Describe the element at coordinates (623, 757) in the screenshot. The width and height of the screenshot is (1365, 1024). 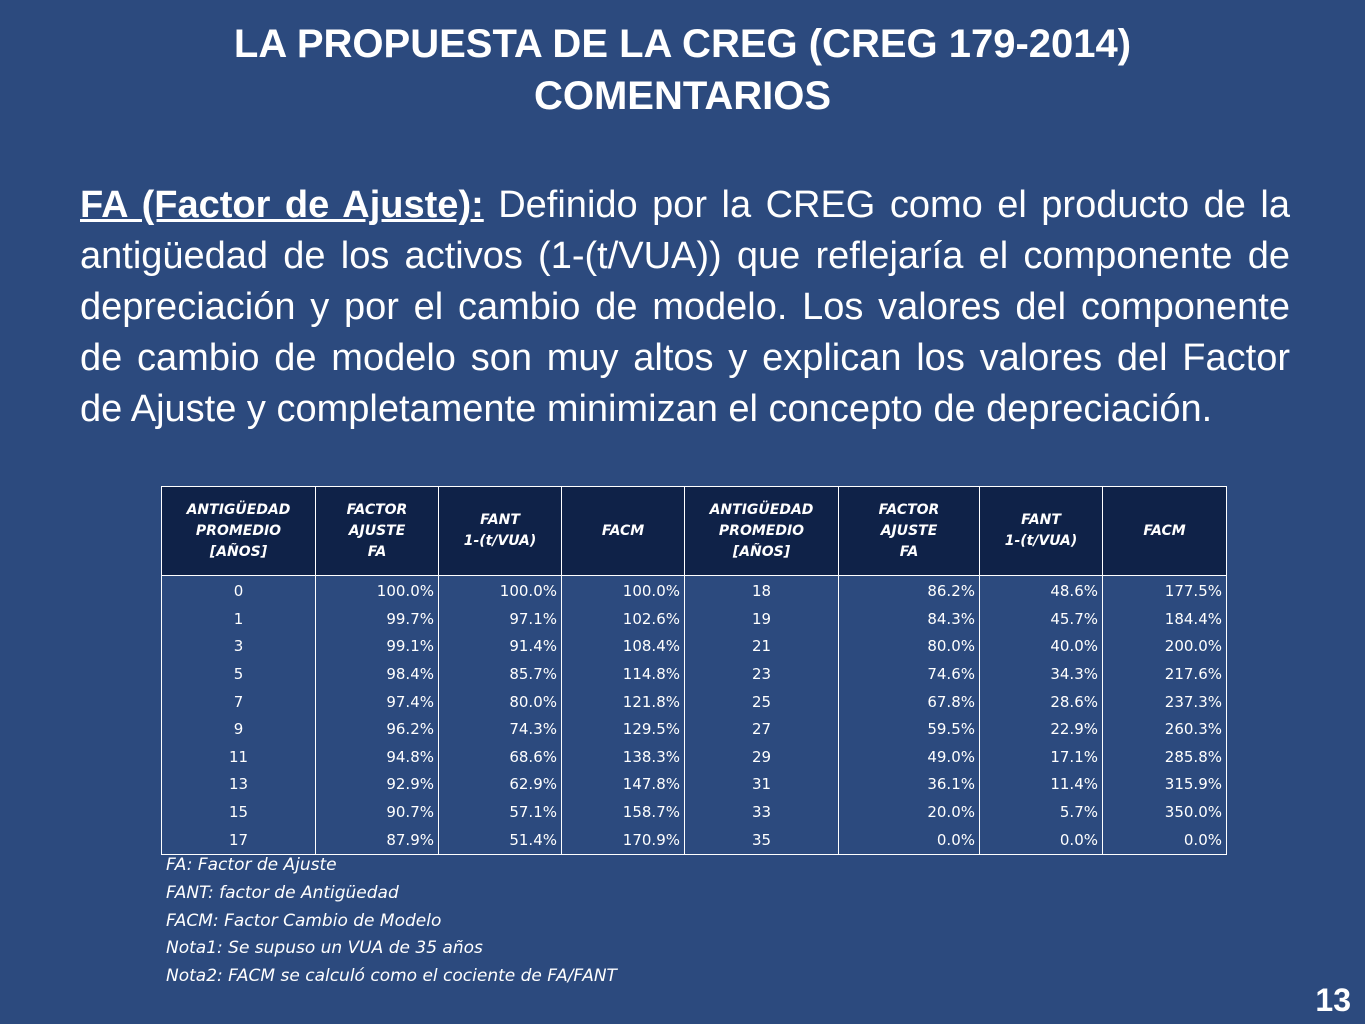
I see `table-cell: 138.3%` at that location.